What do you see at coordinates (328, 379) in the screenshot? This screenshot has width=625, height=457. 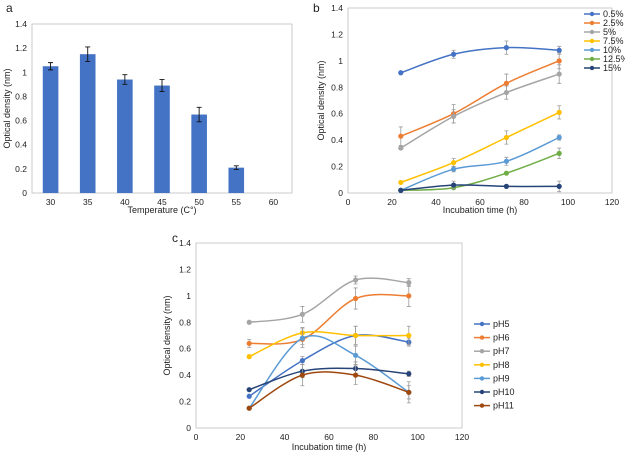 I see `series-line-pH10` at bounding box center [328, 379].